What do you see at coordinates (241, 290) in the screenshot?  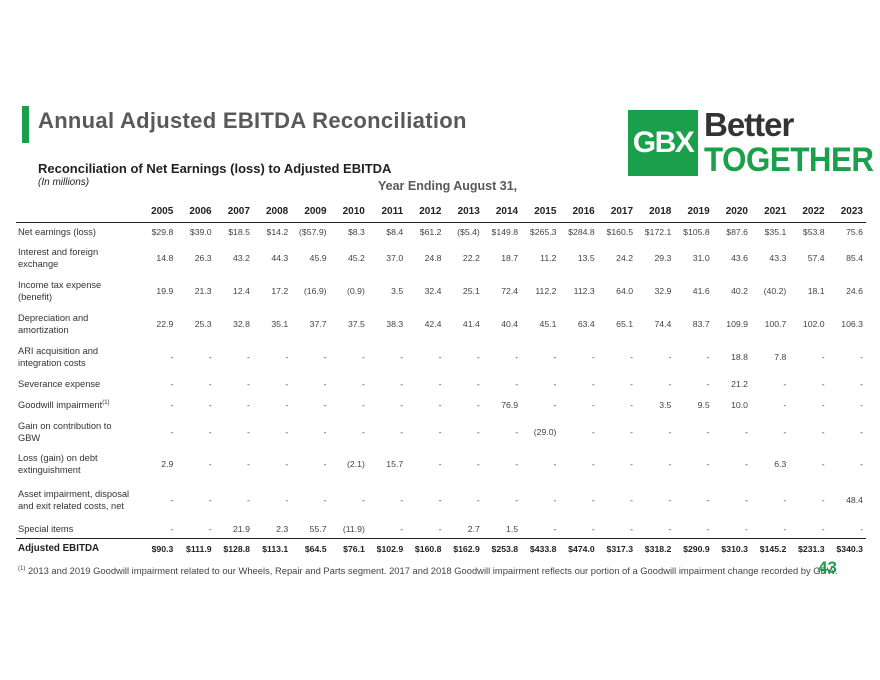 I see `value-cell: 12.4` at bounding box center [241, 290].